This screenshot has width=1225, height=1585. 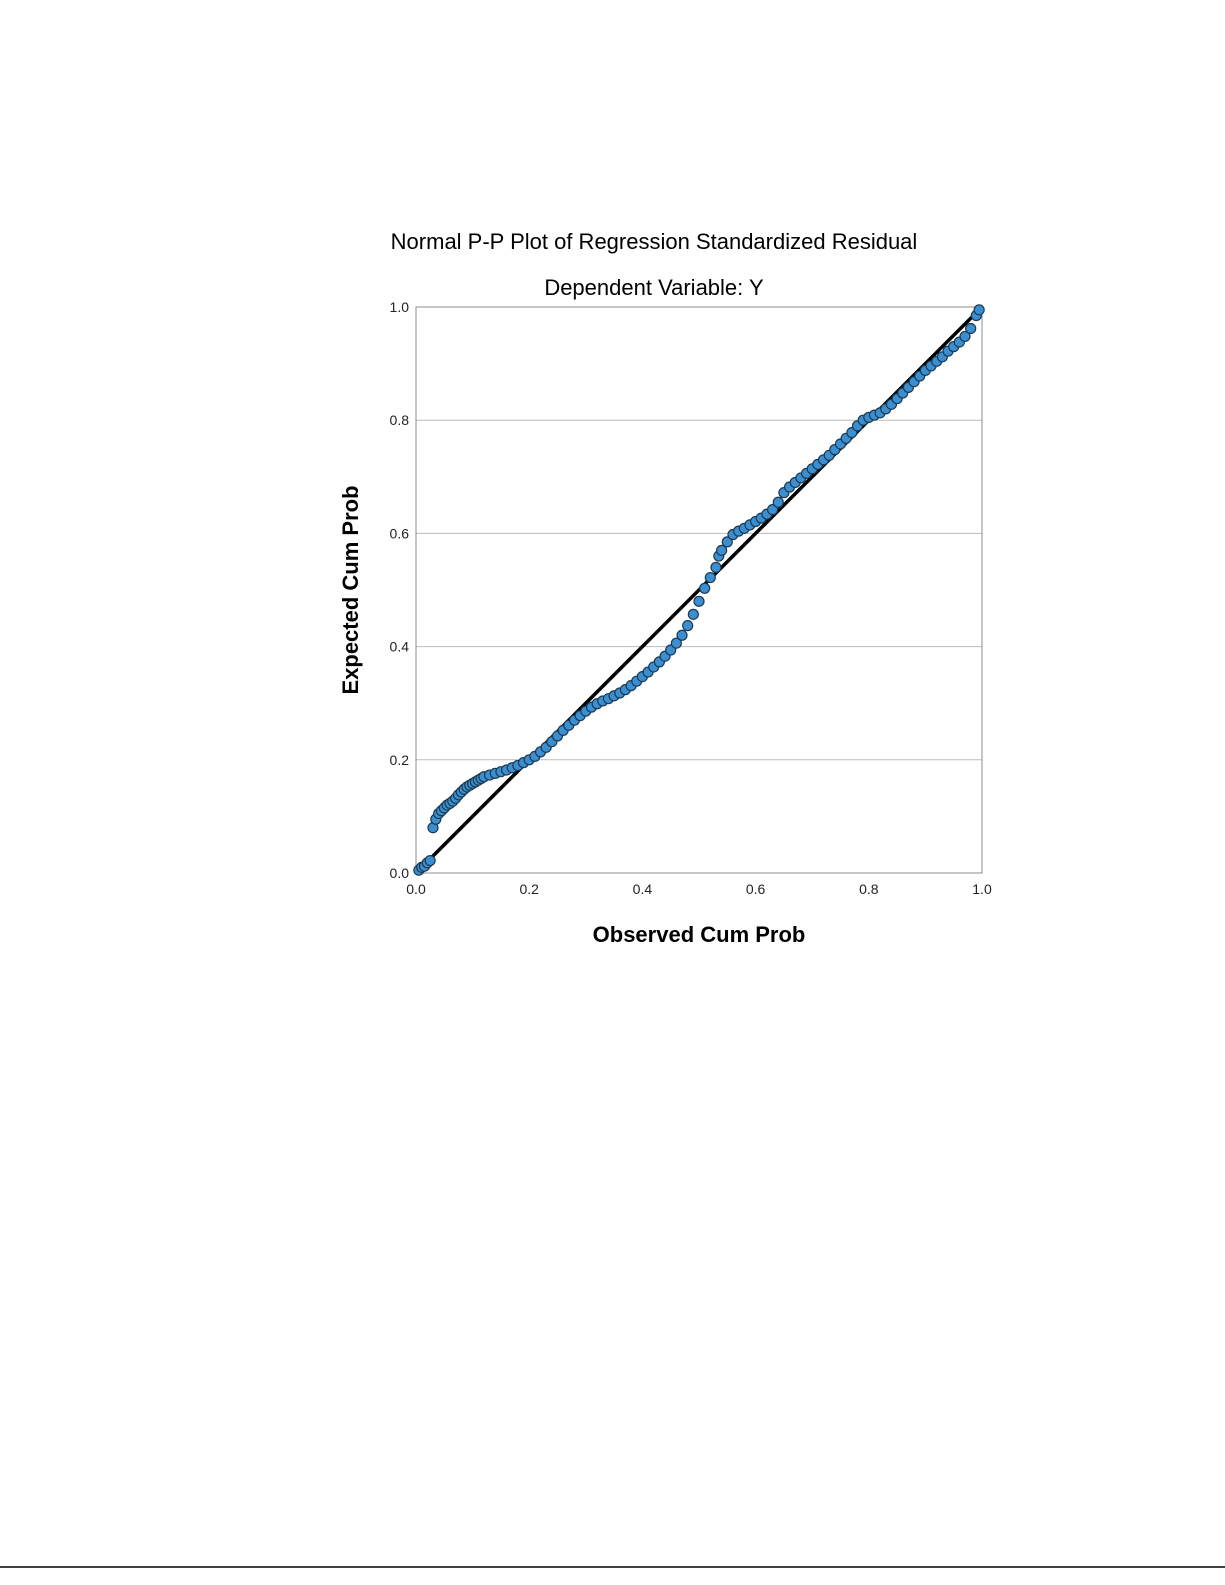 I want to click on x-tick-label: 1.0, so click(x=982, y=889).